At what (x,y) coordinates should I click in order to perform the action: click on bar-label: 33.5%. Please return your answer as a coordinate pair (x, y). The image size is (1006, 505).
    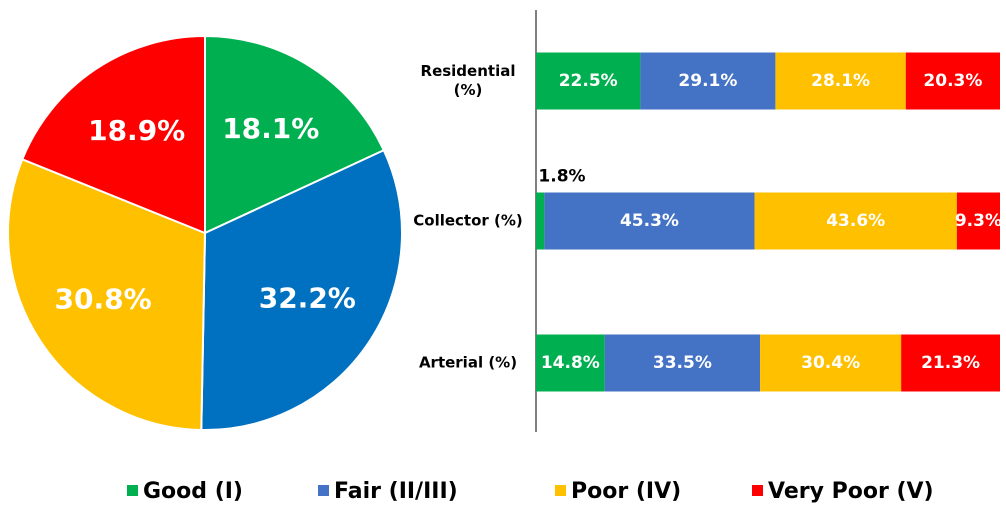
    Looking at the image, I should click on (682, 363).